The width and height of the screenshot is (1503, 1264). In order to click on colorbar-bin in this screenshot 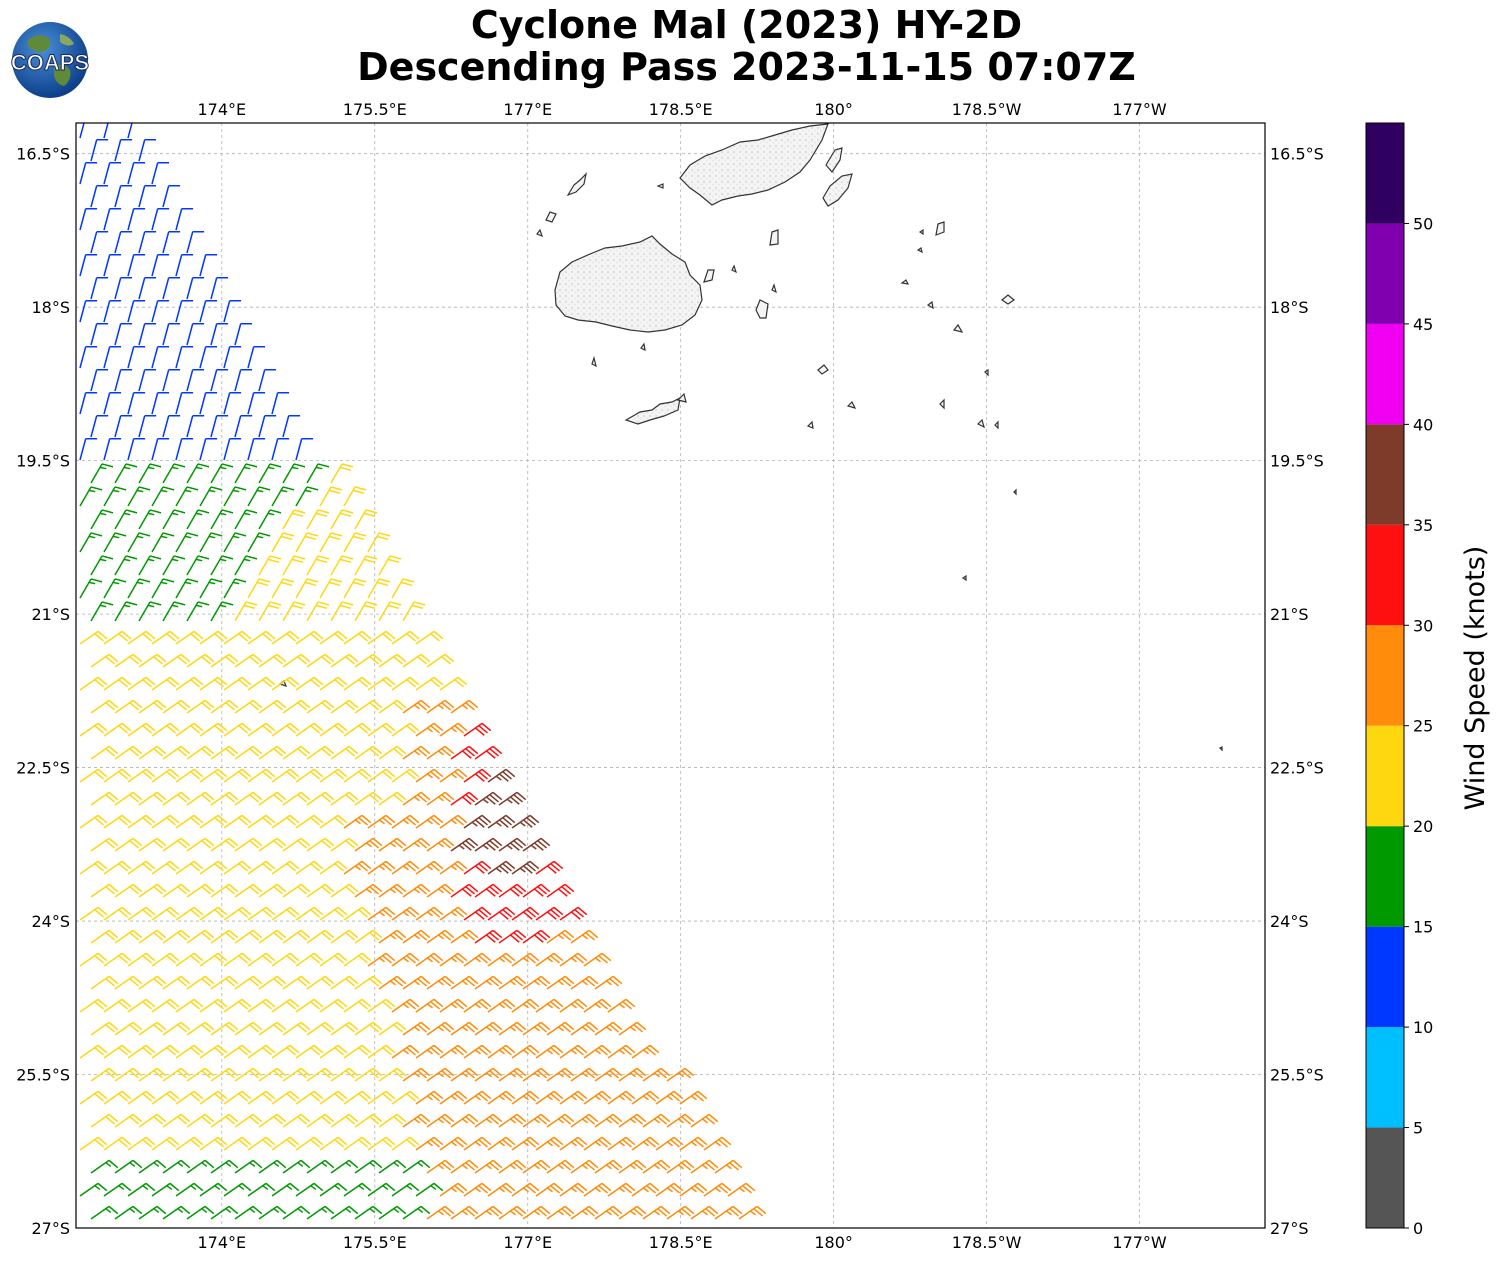, I will do `click(1385, 1177)`.